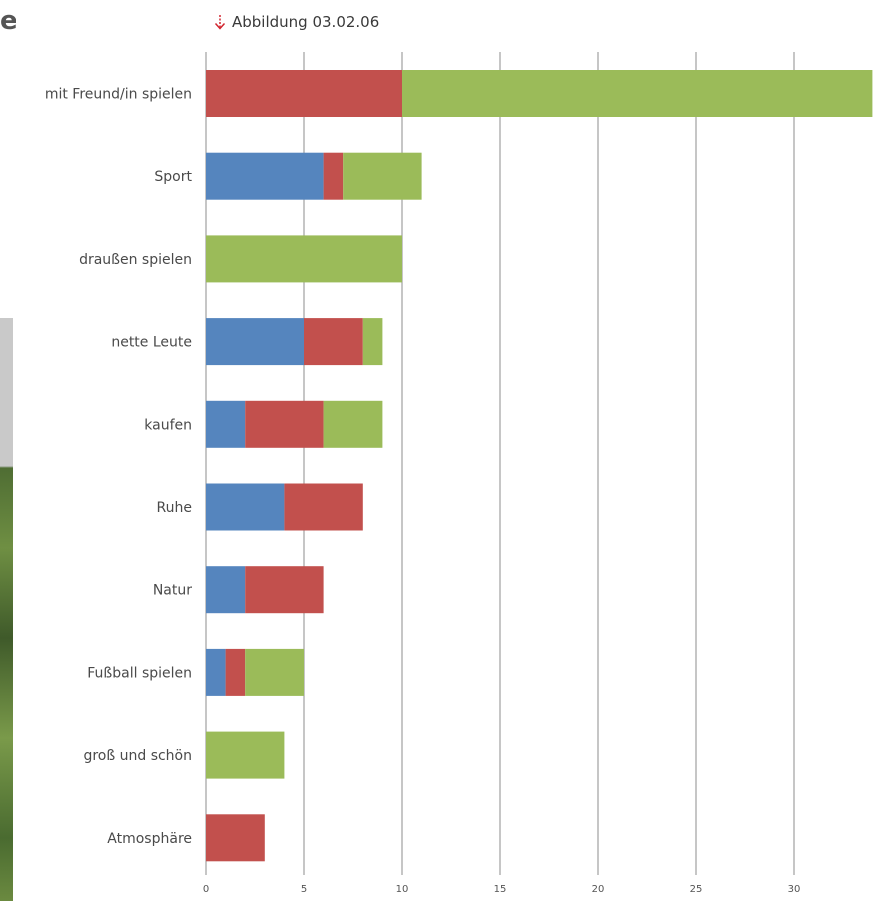 The width and height of the screenshot is (879, 901). Describe the element at coordinates (139, 673) in the screenshot. I see `category-label: Fußball spielen` at that location.